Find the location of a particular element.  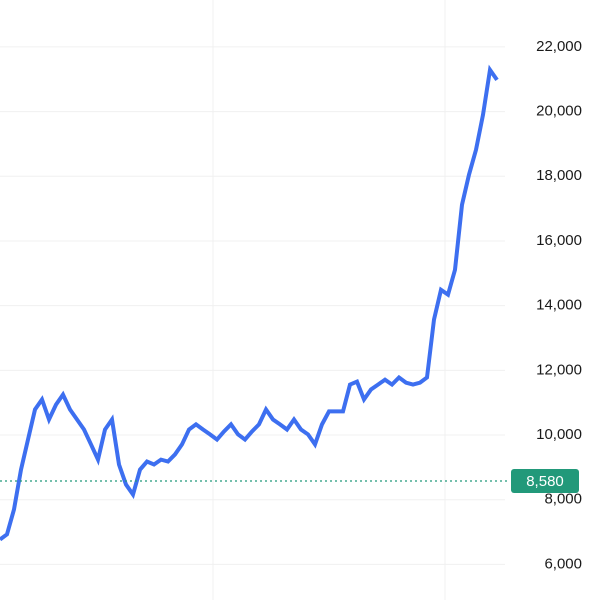

y-tick-label: 10,000 is located at coordinates (559, 434).